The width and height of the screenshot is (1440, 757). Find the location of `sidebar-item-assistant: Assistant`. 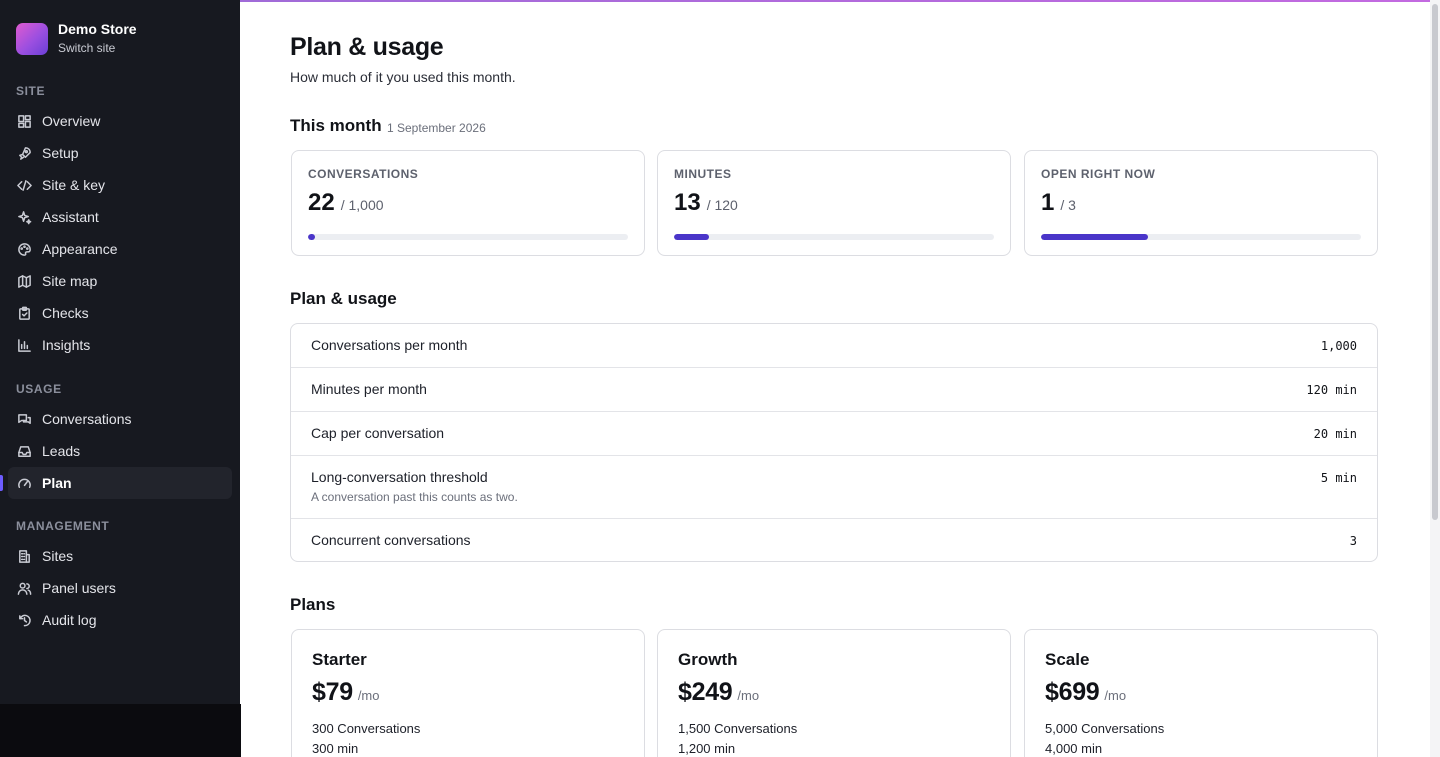

sidebar-item-assistant: Assistant is located at coordinates (120, 217).